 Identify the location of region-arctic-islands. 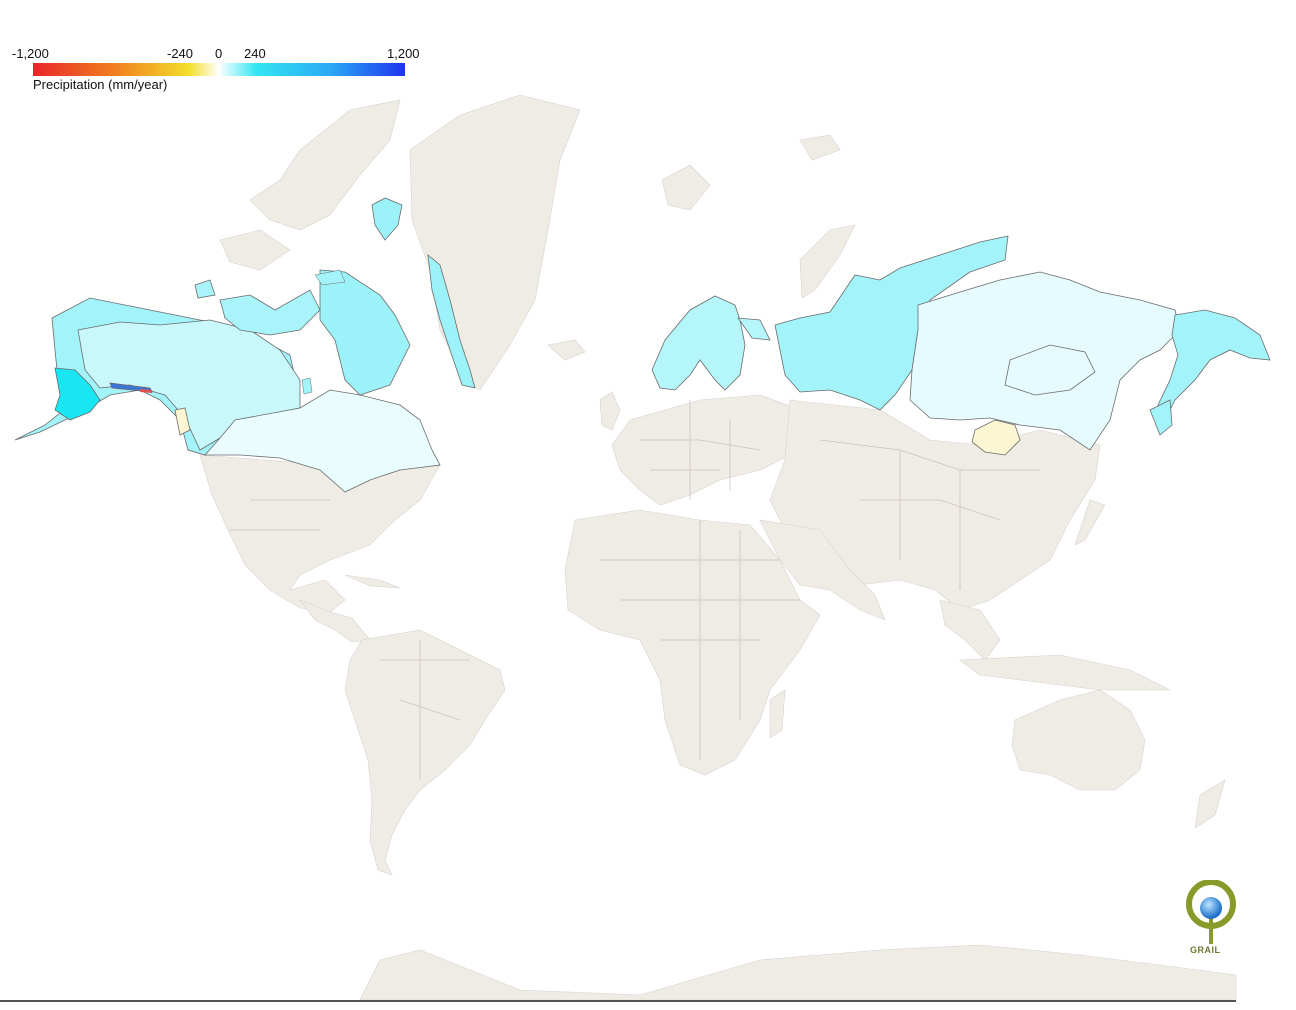
(270, 312).